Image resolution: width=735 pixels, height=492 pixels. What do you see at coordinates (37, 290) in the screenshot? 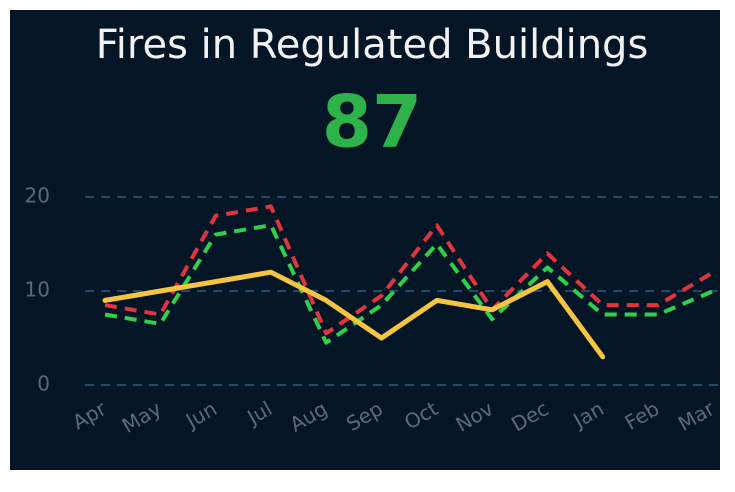
I see `y-tick-label: 10` at bounding box center [37, 290].